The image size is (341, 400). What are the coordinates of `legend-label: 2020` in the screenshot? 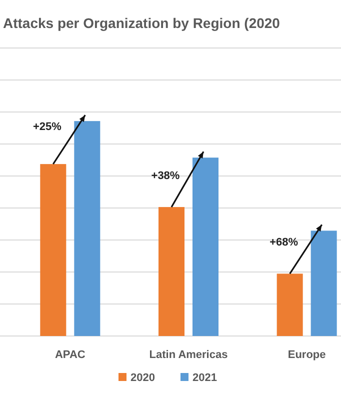 It's located at (142, 378).